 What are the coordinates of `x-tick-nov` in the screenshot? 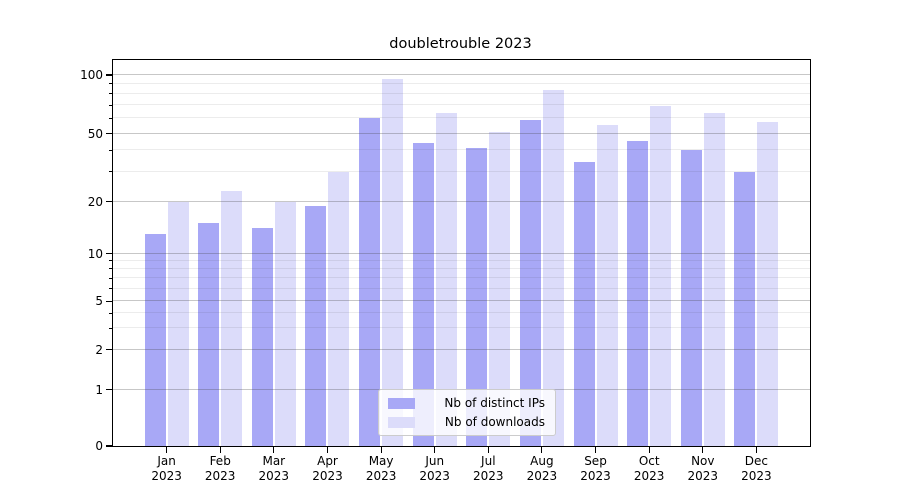 It's located at (703, 449).